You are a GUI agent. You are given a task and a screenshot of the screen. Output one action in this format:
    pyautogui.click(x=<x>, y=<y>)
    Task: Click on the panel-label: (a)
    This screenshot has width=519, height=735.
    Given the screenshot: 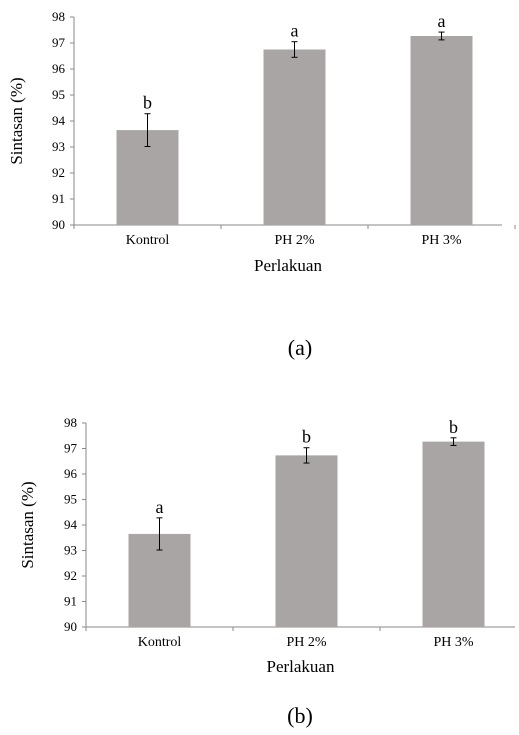 What is the action you would take?
    pyautogui.click(x=300, y=347)
    